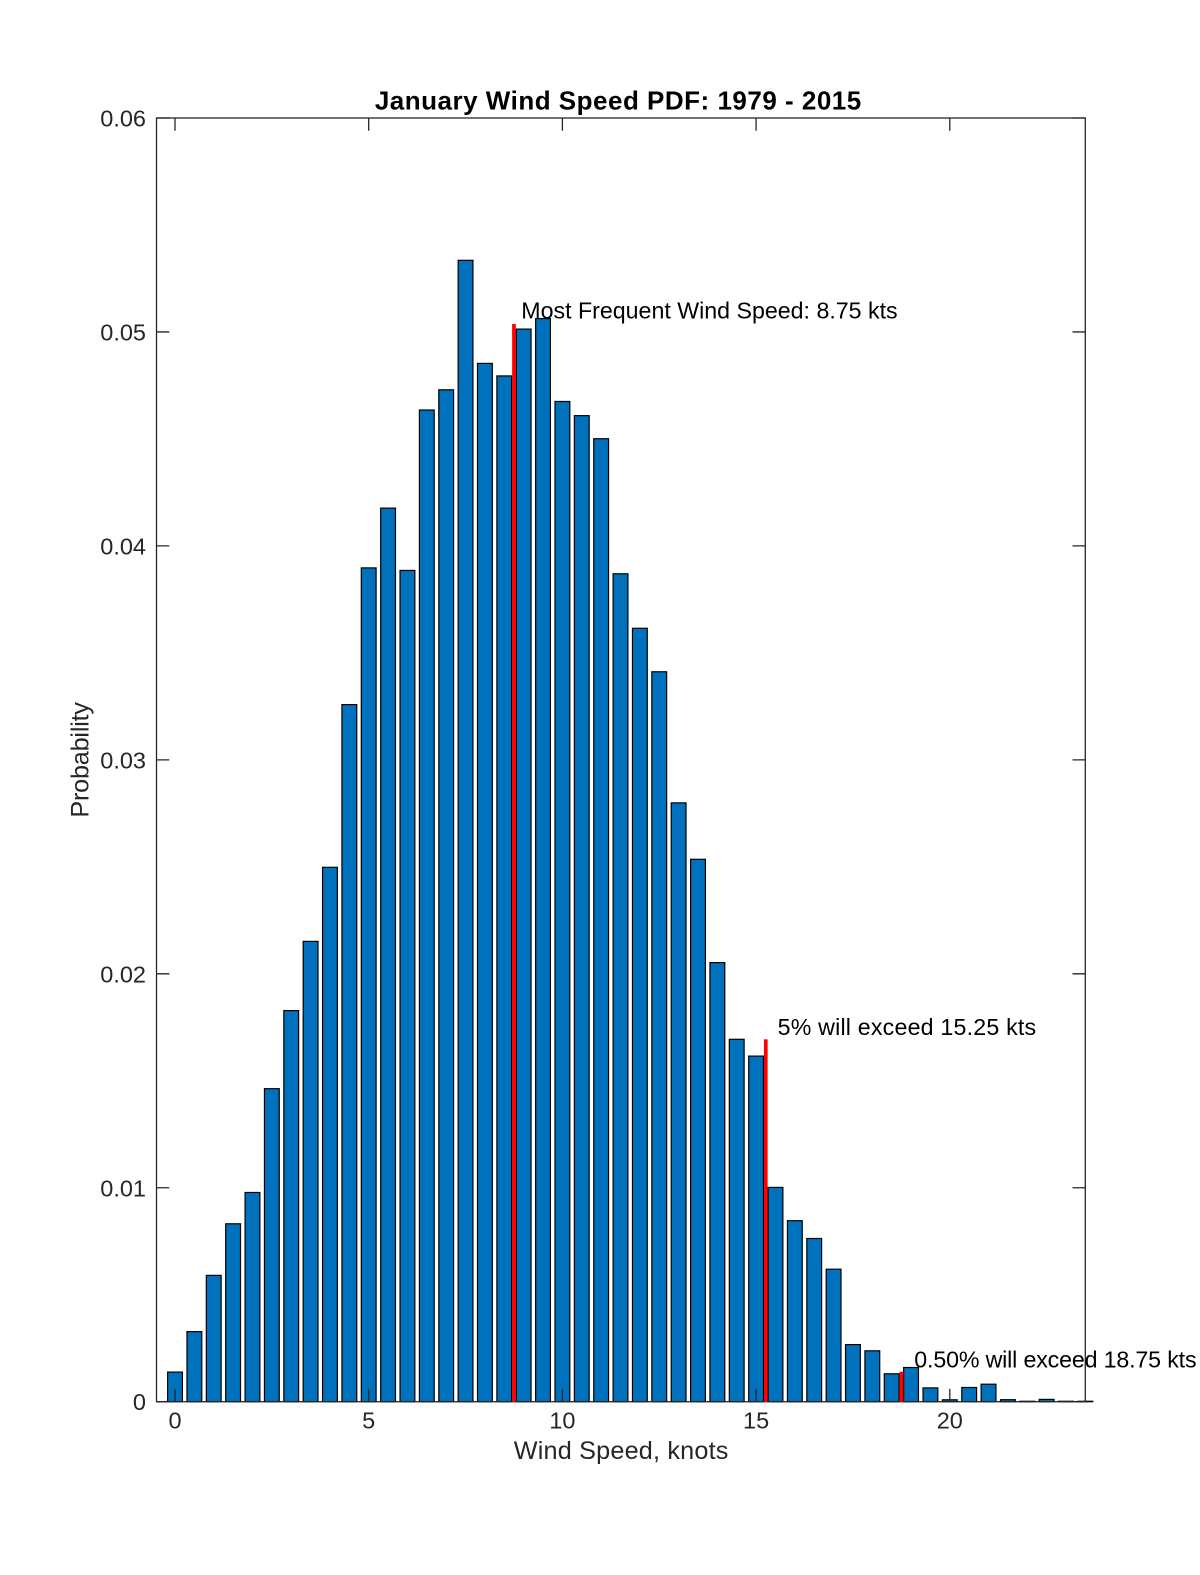 The height and width of the screenshot is (1575, 1200). What do you see at coordinates (756, 1421) in the screenshot?
I see `svg-text: 15` at bounding box center [756, 1421].